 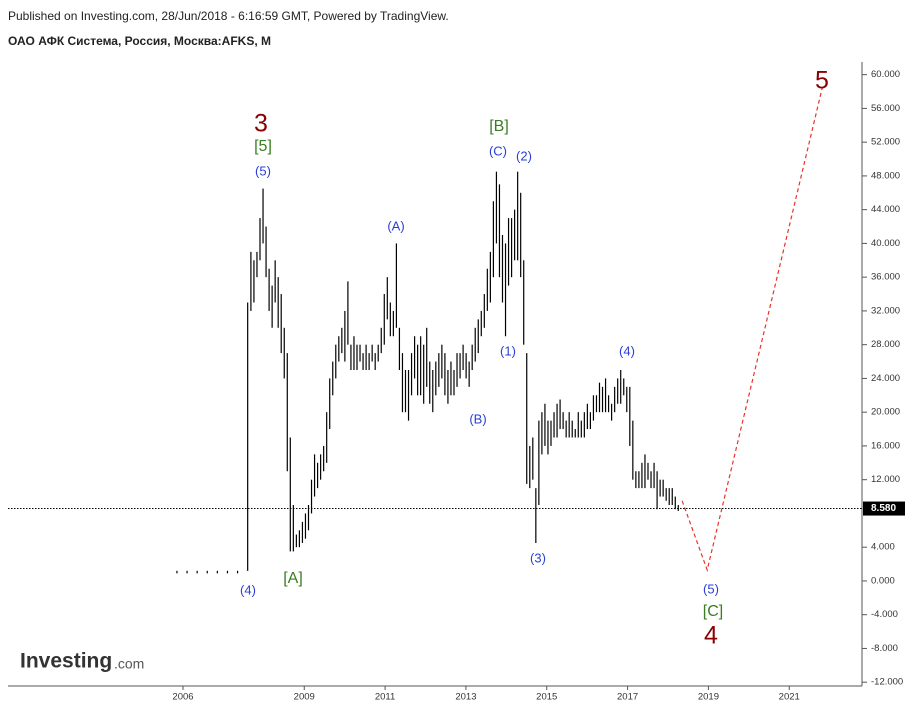 What do you see at coordinates (885, 412) in the screenshot?
I see `y-tick-label: 20.000` at bounding box center [885, 412].